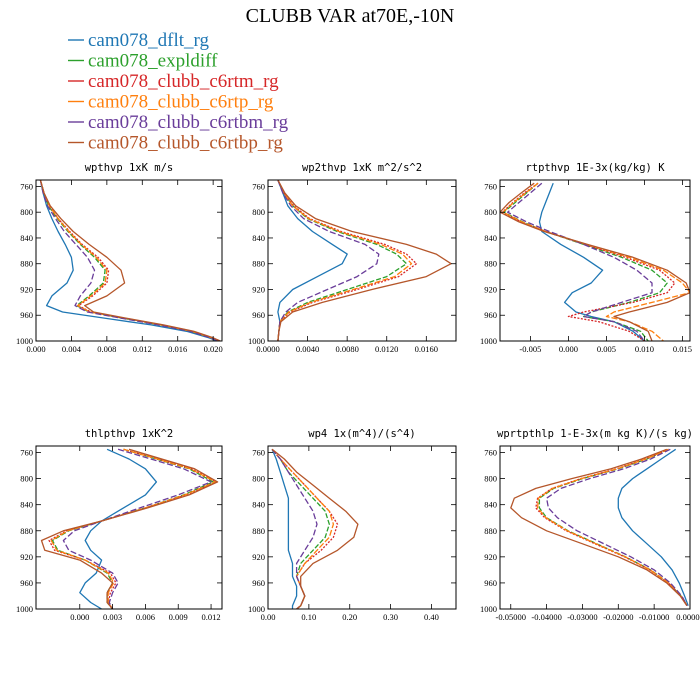  I want to click on legend-entry: cam078_clubb_c6rtp_rg, so click(171, 102).